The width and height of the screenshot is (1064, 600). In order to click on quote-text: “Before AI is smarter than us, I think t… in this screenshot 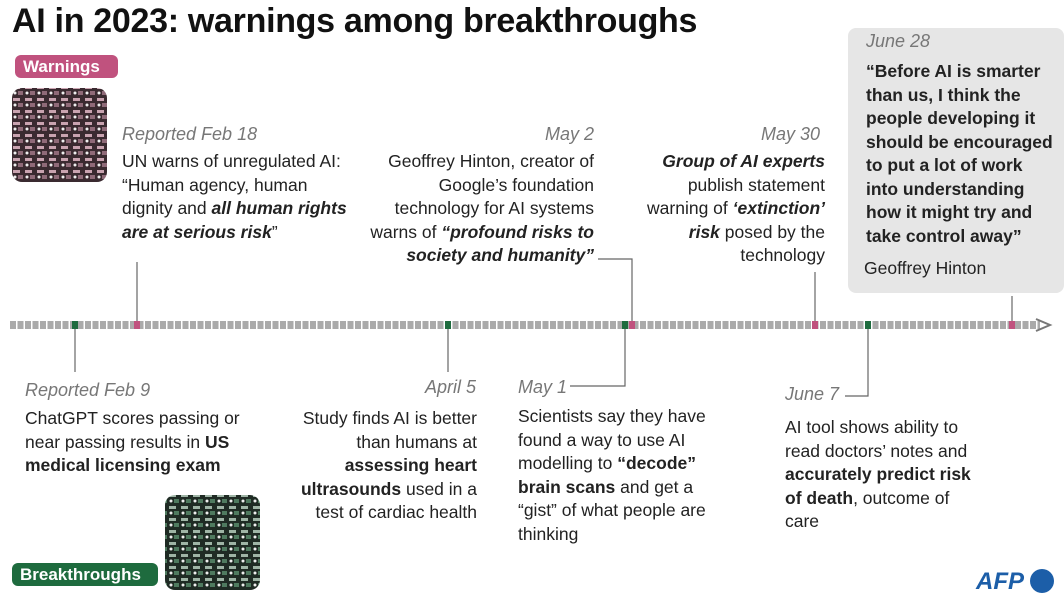, I will do `click(962, 154)`.